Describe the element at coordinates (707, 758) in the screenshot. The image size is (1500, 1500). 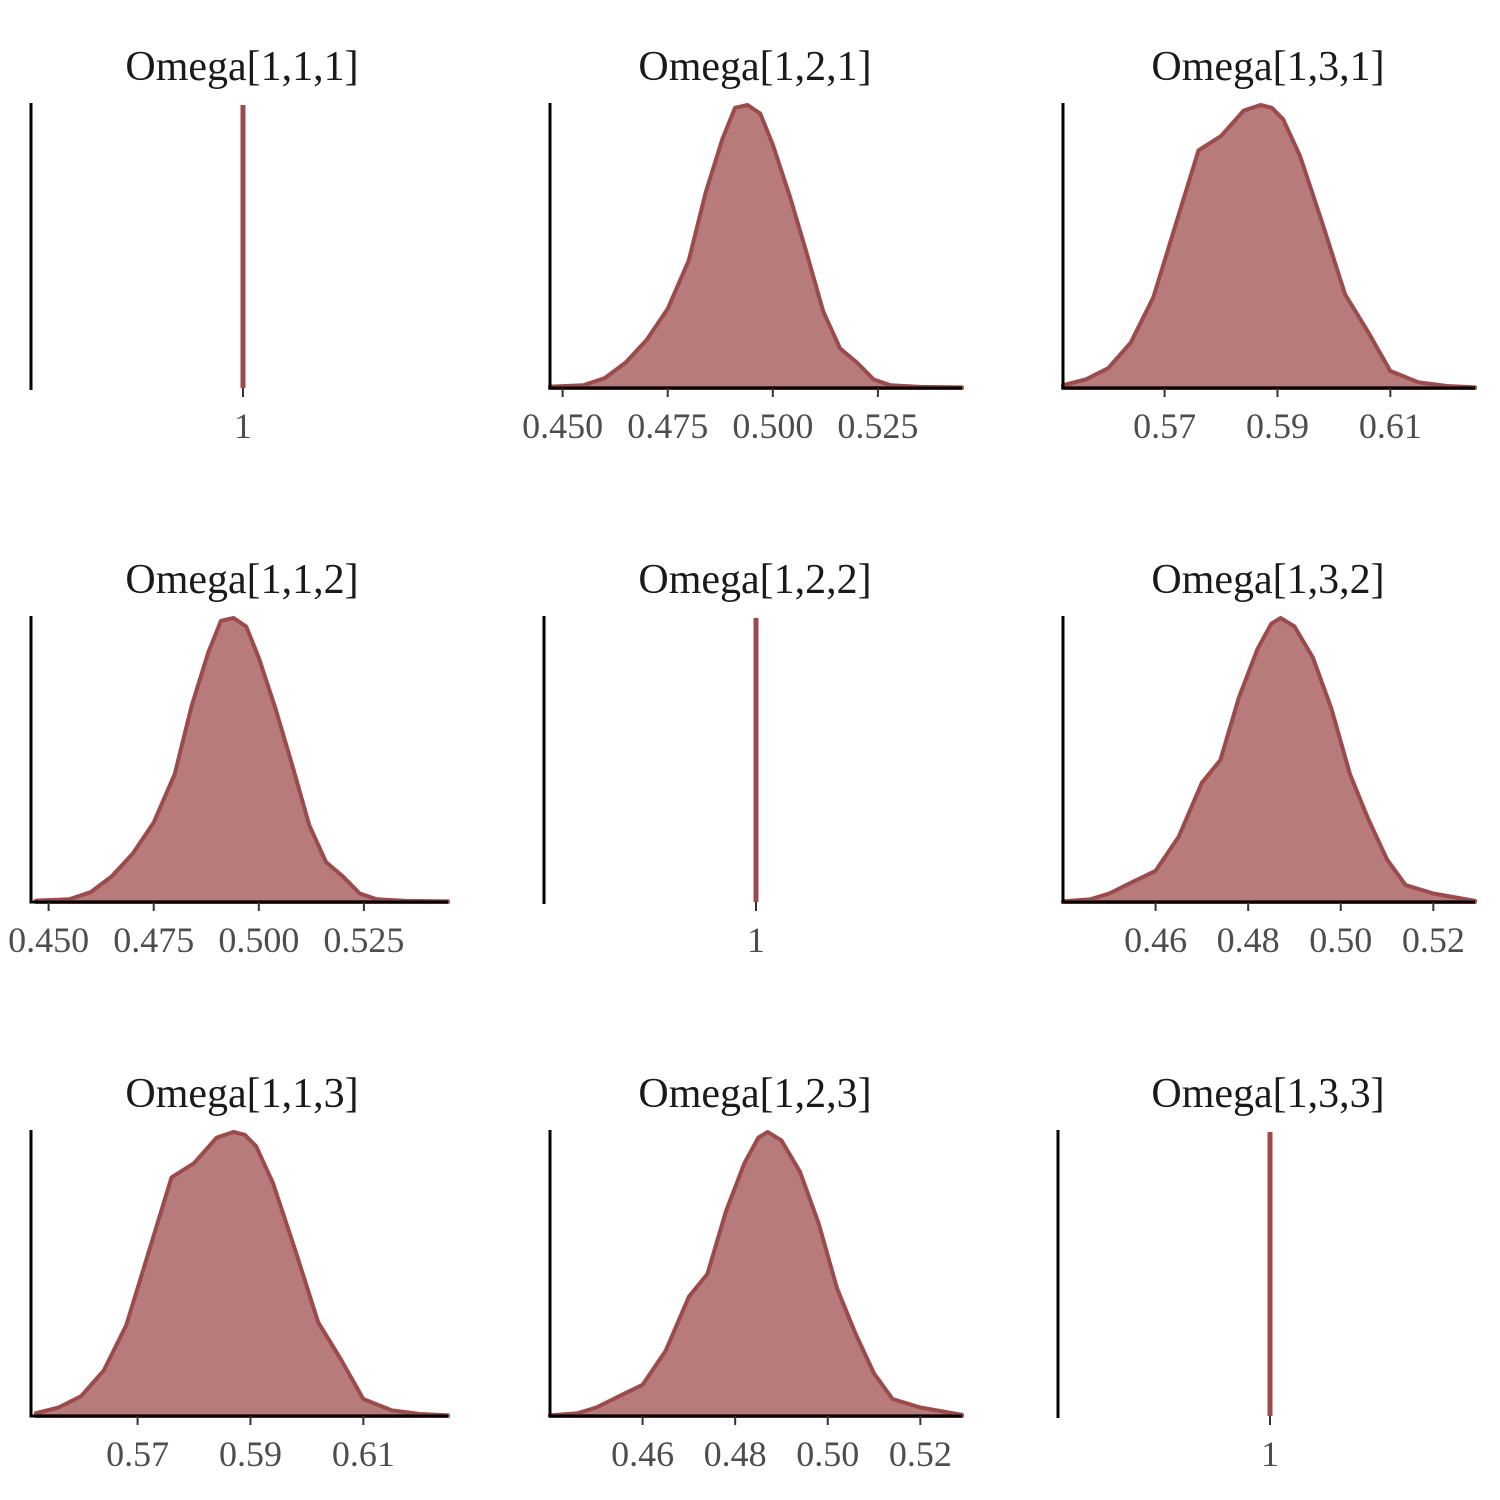
I see `panel-5: Omega[1,2,2] 1` at that location.